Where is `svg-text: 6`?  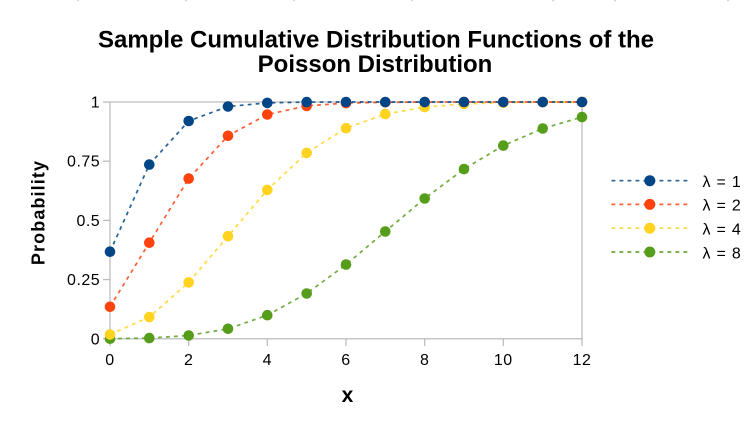 svg-text: 6 is located at coordinates (345, 360).